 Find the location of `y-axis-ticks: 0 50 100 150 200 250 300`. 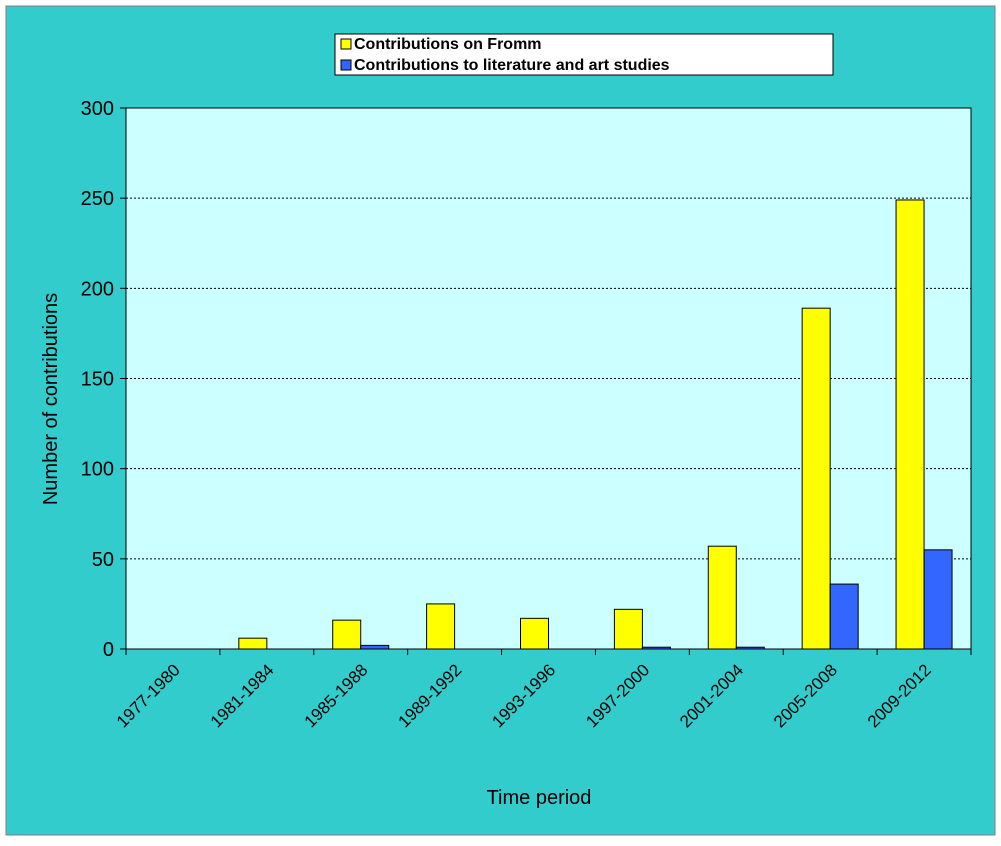

y-axis-ticks: 0 50 100 150 200 250 300 is located at coordinates (103, 379).